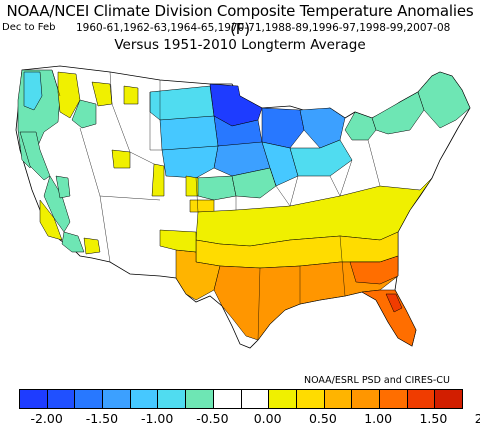  Describe the element at coordinates (29, 27) in the screenshot. I see `season-label: Dec to Feb` at that location.